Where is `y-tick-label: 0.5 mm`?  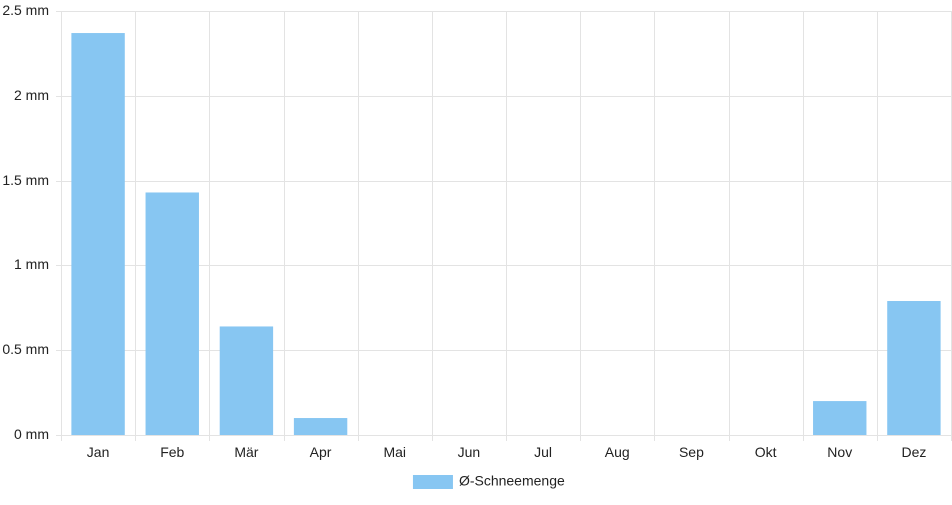
y-tick-label: 0.5 mm is located at coordinates (25, 349).